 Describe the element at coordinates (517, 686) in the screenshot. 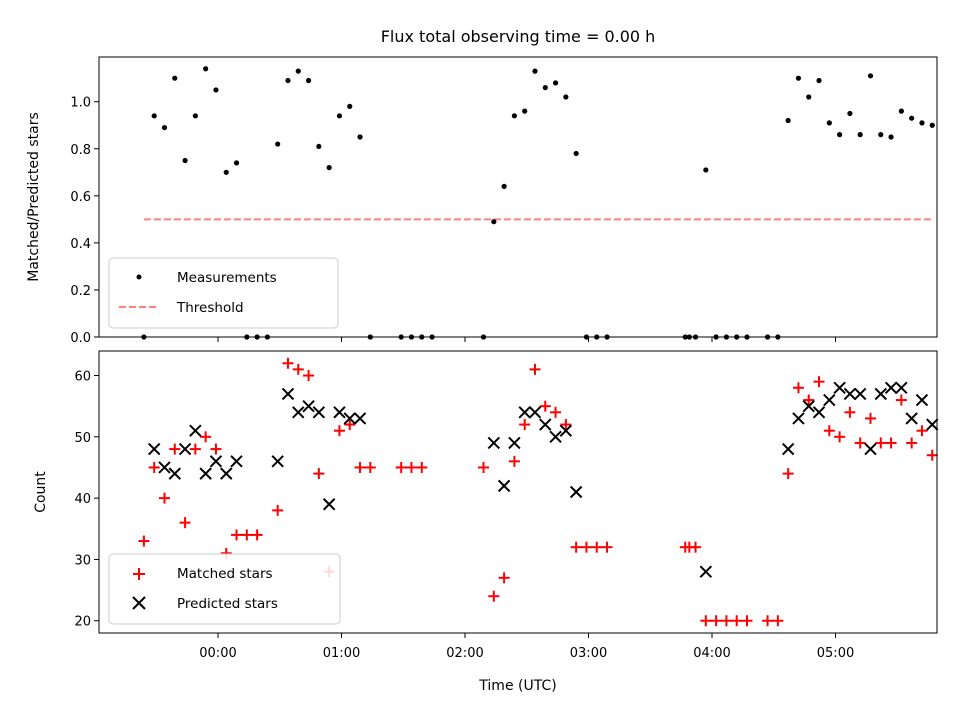

I see `x-axis-label: Time (UTC)` at that location.